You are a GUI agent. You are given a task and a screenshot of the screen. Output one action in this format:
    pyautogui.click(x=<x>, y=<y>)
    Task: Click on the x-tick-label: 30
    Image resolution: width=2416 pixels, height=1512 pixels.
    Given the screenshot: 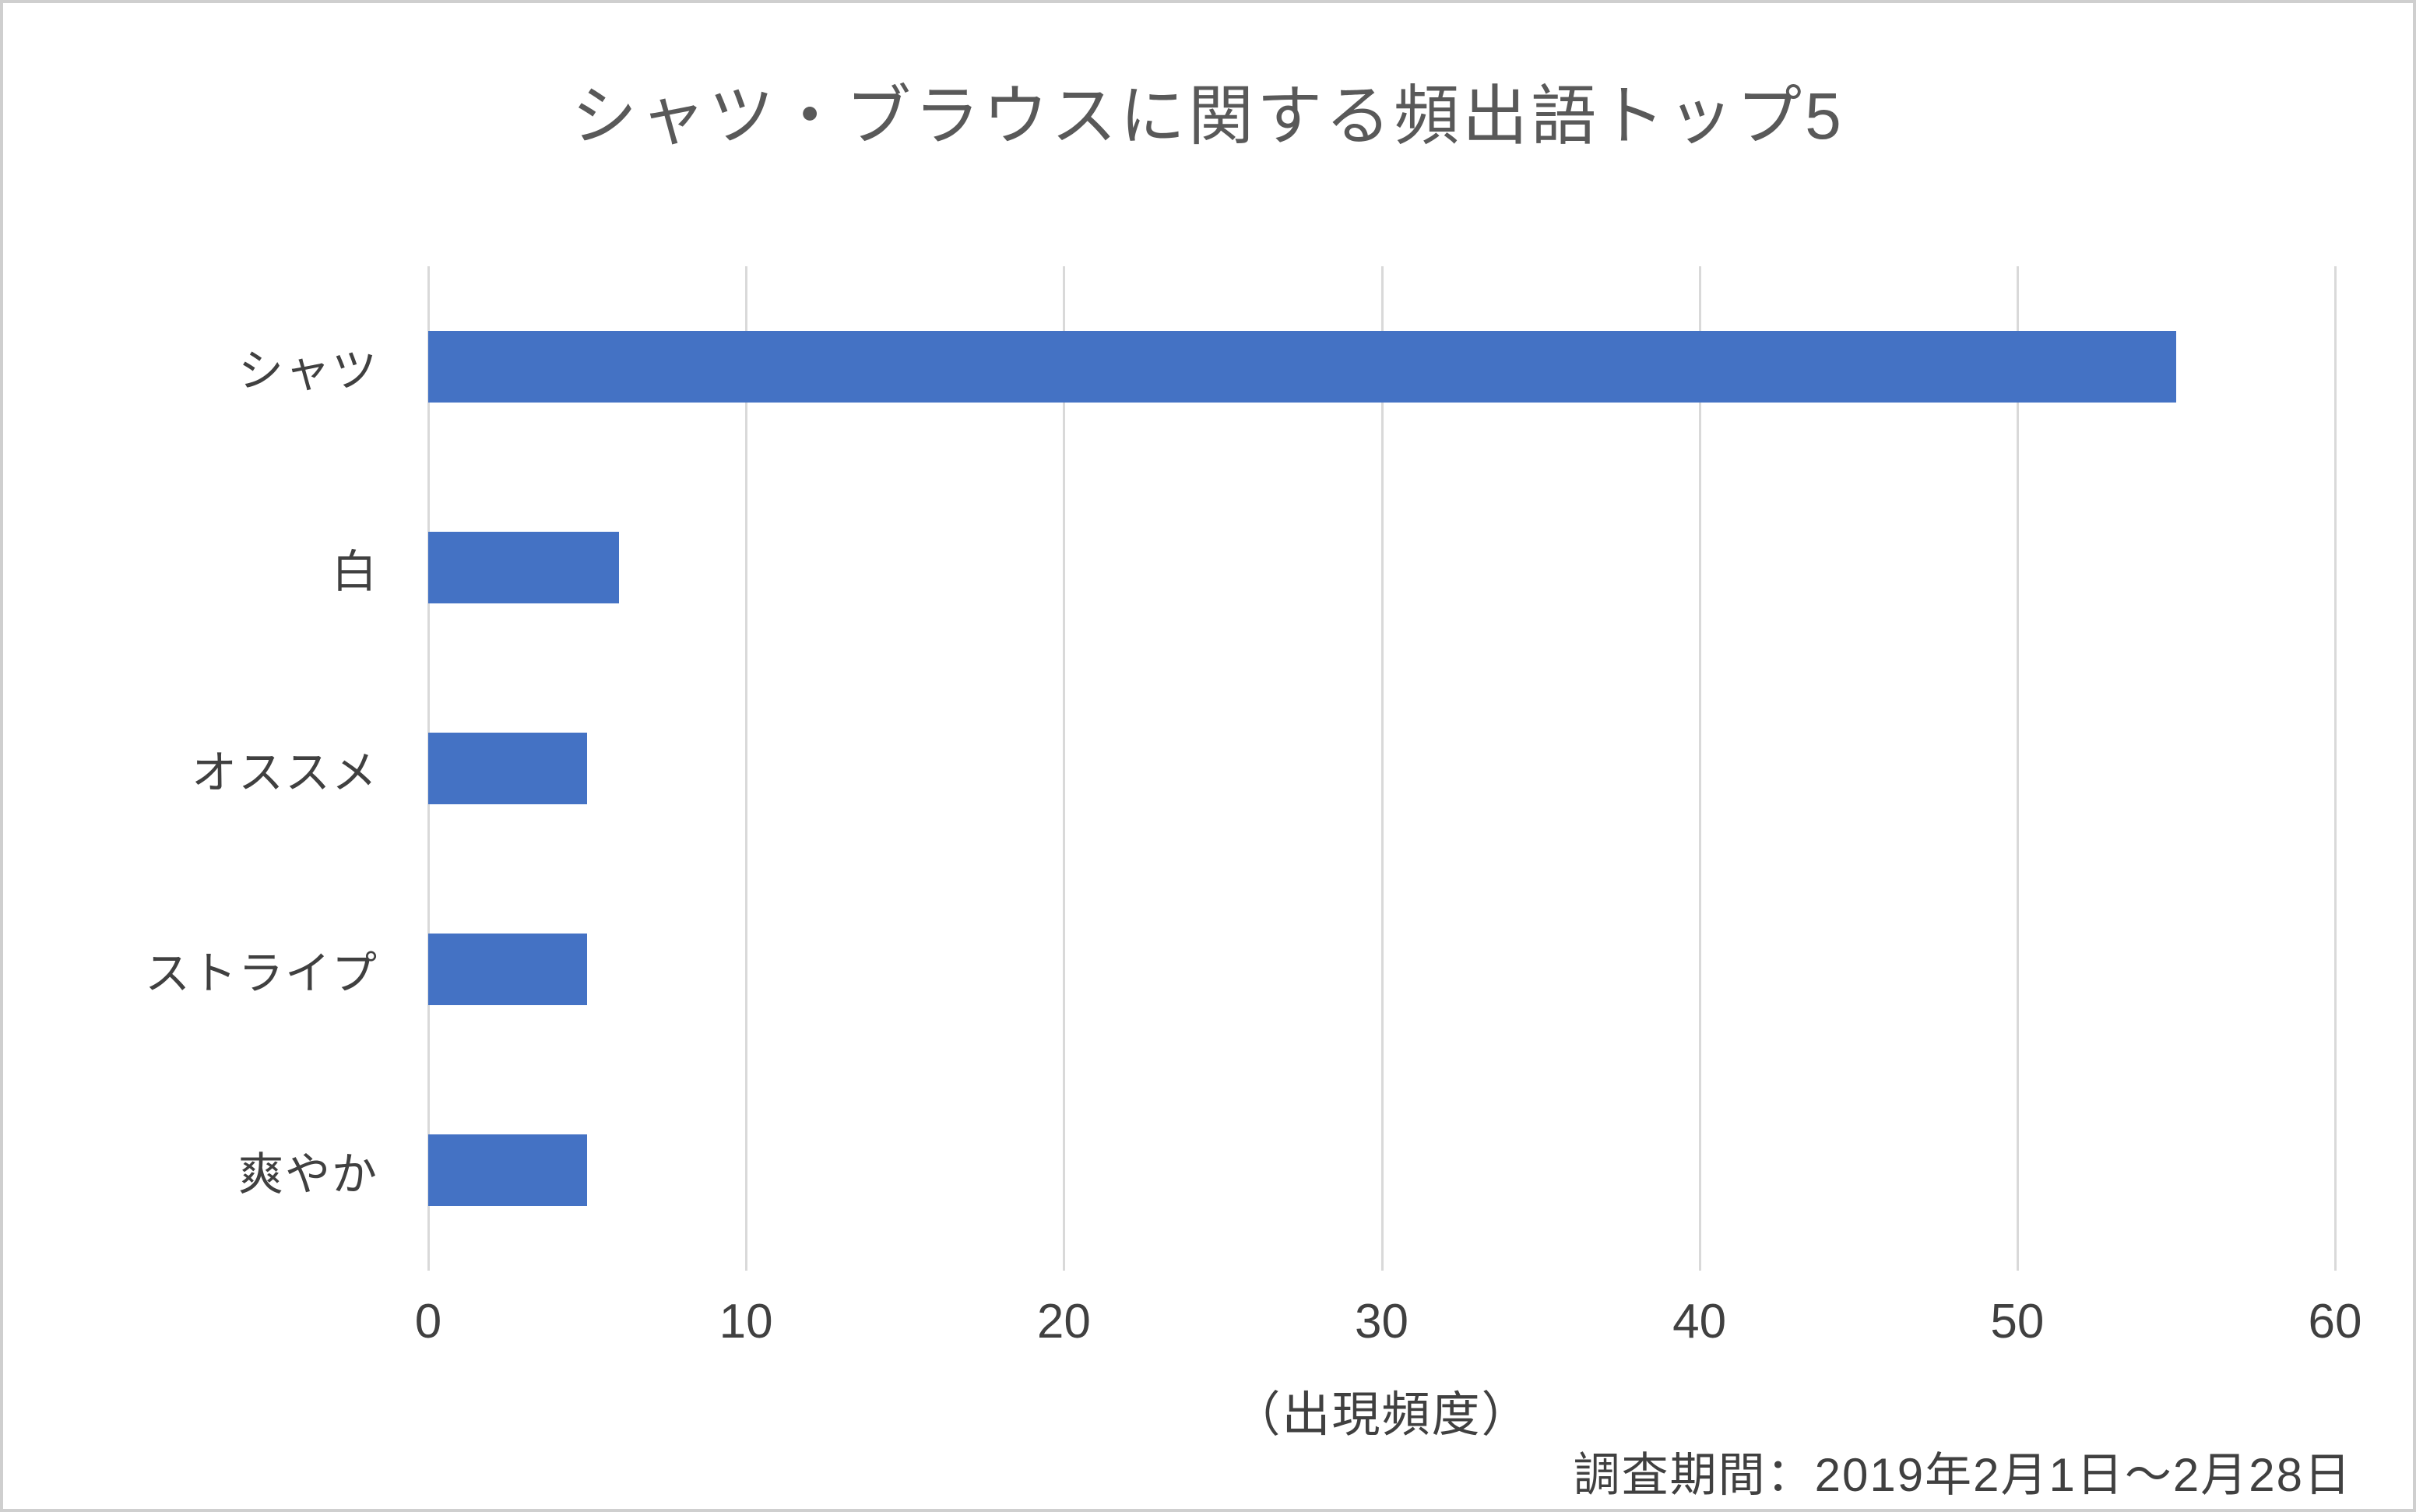 What is the action you would take?
    pyautogui.click(x=1381, y=1321)
    